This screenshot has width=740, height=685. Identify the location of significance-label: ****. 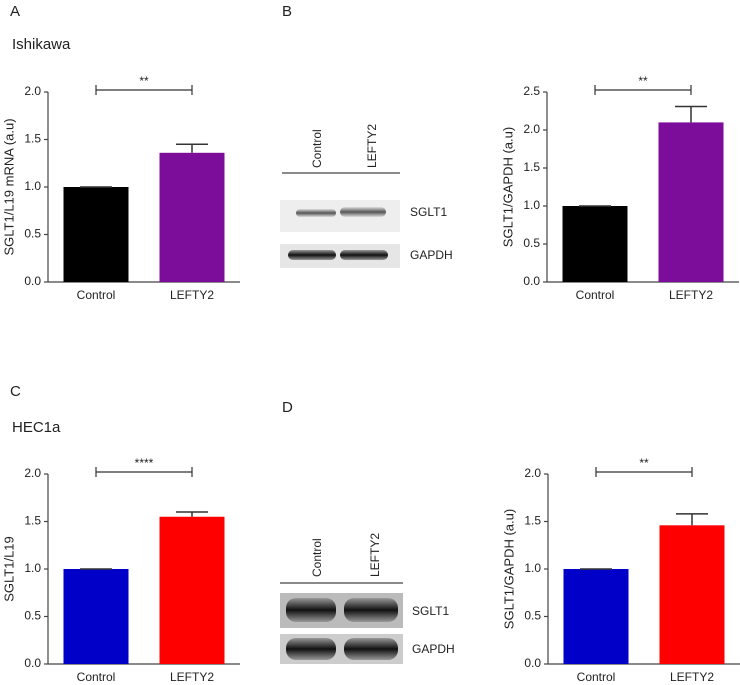
(144, 463).